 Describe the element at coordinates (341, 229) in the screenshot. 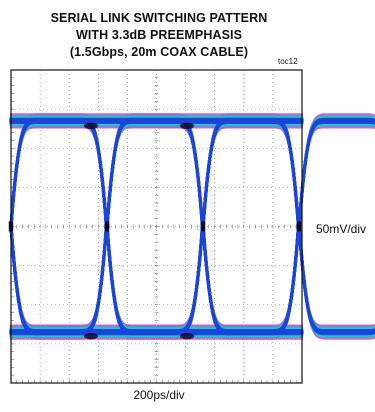

I see `y-scale-label: 50mV/div` at that location.